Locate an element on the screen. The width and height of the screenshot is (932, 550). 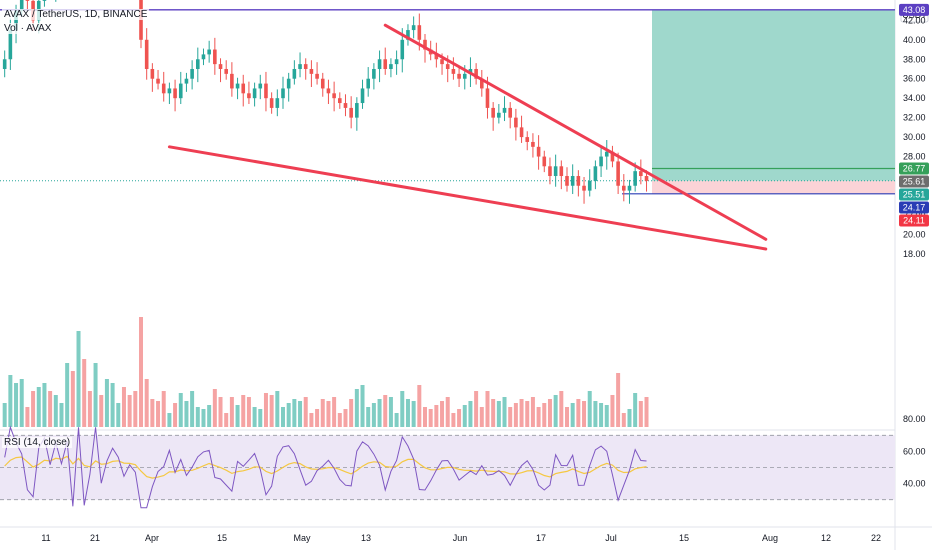
time-tick-label: Aug is located at coordinates (770, 538).